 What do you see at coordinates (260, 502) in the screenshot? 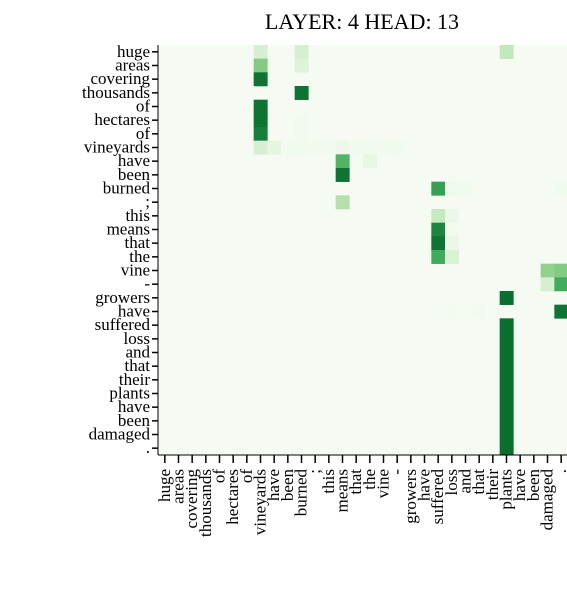
I see `x-tick-label: vineyards` at bounding box center [260, 502].